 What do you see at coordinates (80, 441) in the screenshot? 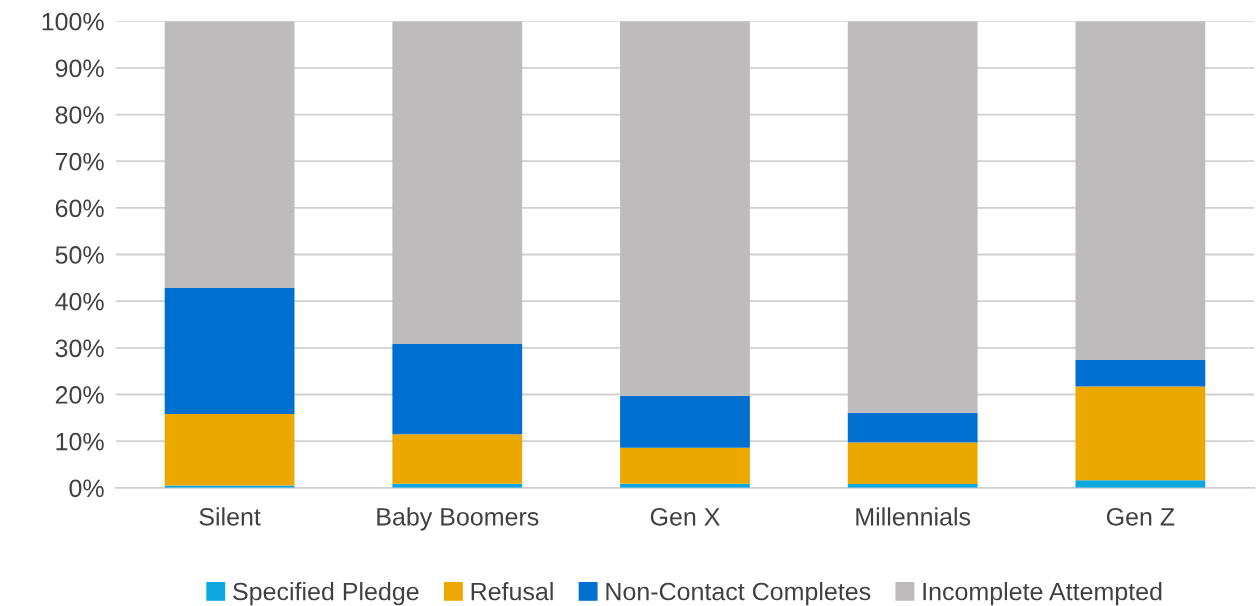
I see `y-tick-label: 10%` at bounding box center [80, 441].